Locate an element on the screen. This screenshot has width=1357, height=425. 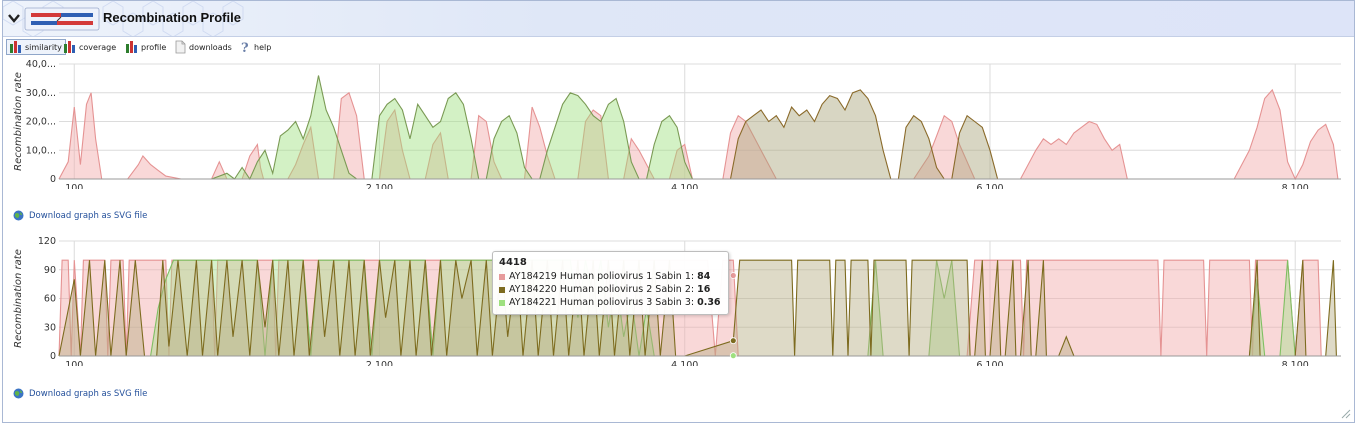
view-toolbar: similarity coverage profile downloads ? is located at coordinates (678, 47).